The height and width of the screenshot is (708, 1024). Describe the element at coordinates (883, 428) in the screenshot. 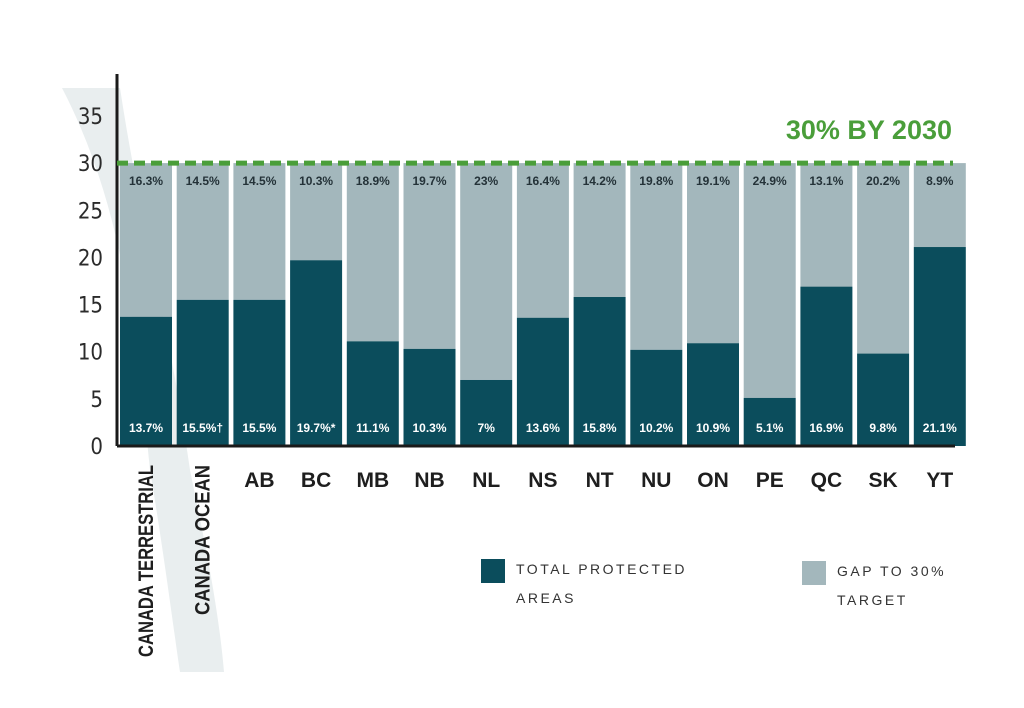

I see `protected-value-label: 9.8%` at that location.